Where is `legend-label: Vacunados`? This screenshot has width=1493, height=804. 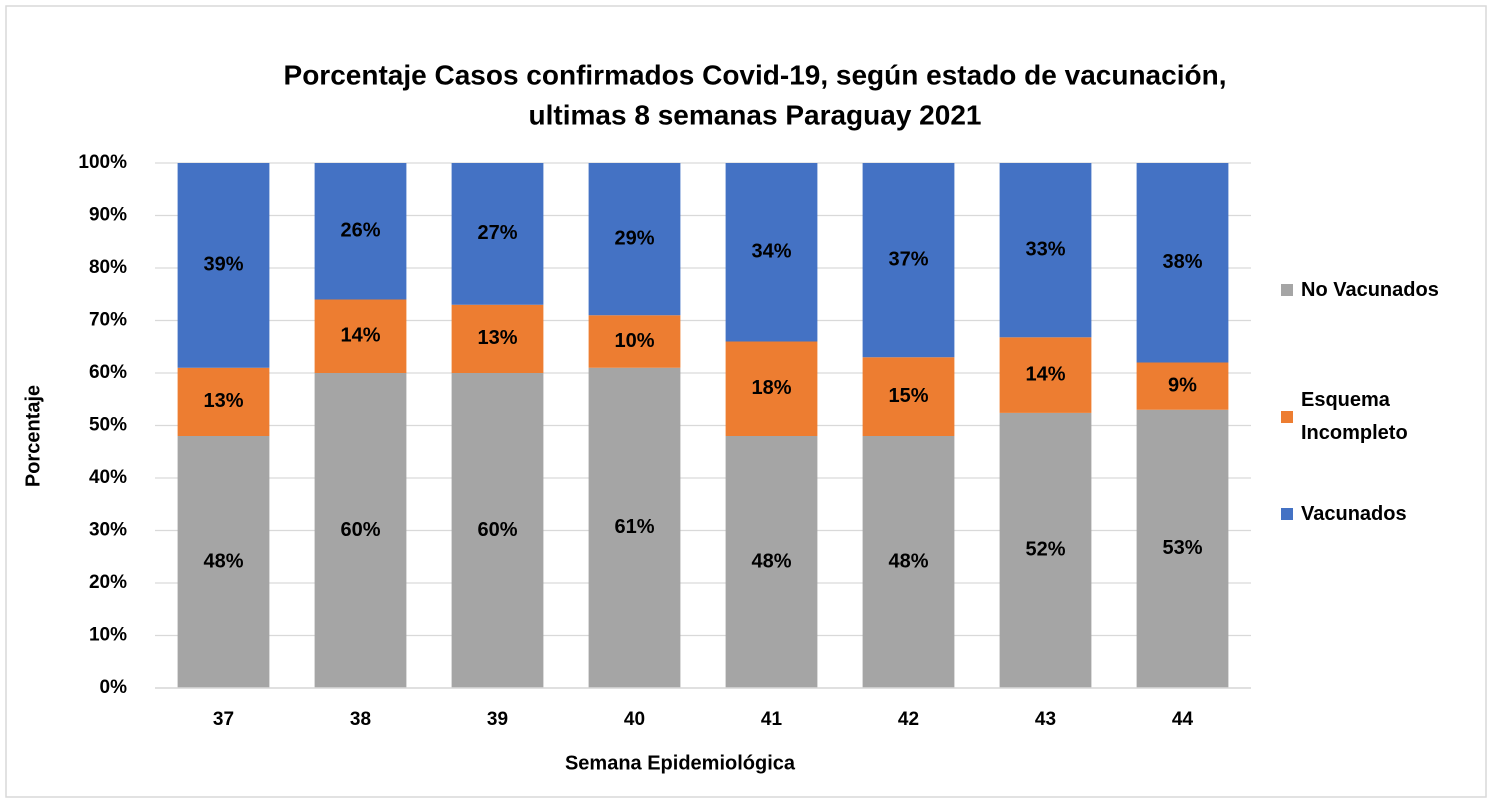 legend-label: Vacunados is located at coordinates (1354, 513).